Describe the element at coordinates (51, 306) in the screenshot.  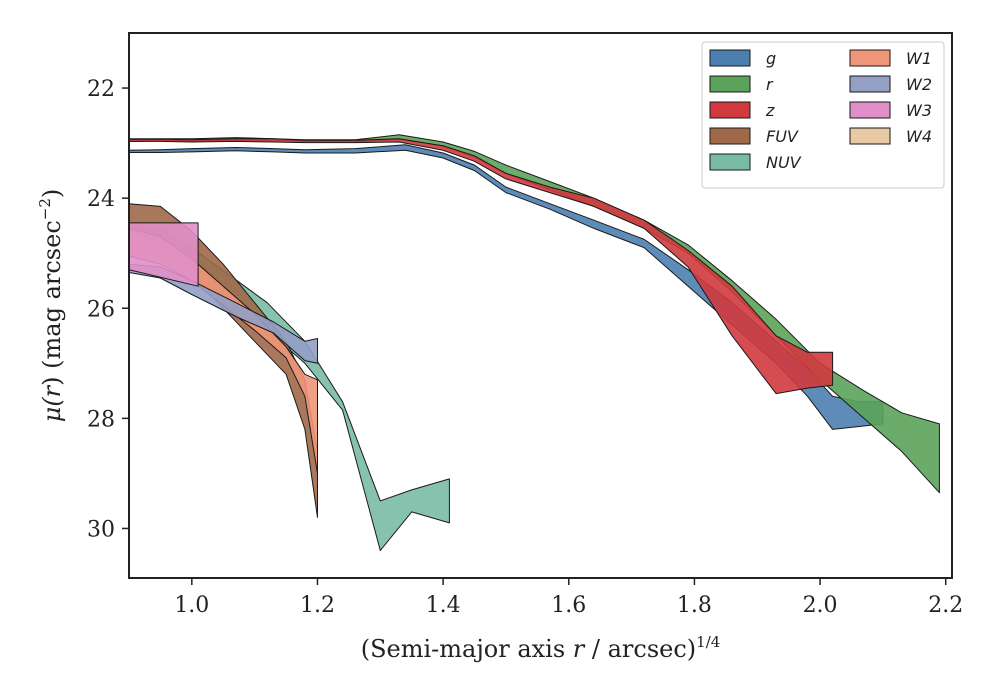
I see `y-axis-label: μ(r) (mag arcsec−2)` at that location.